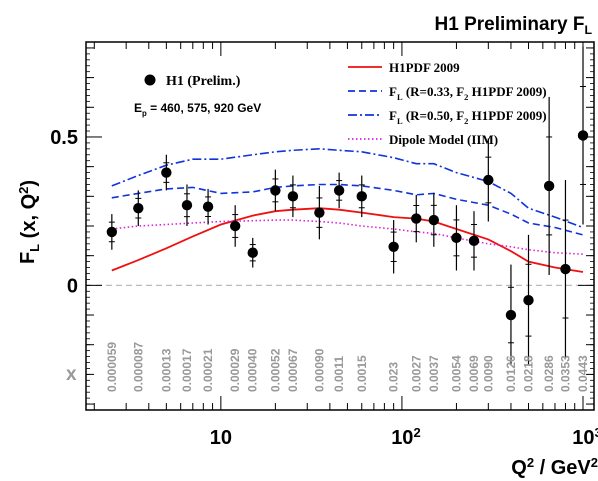  Describe the element at coordinates (585, 437) in the screenshot. I see `x-tick-label: 10³` at that location.